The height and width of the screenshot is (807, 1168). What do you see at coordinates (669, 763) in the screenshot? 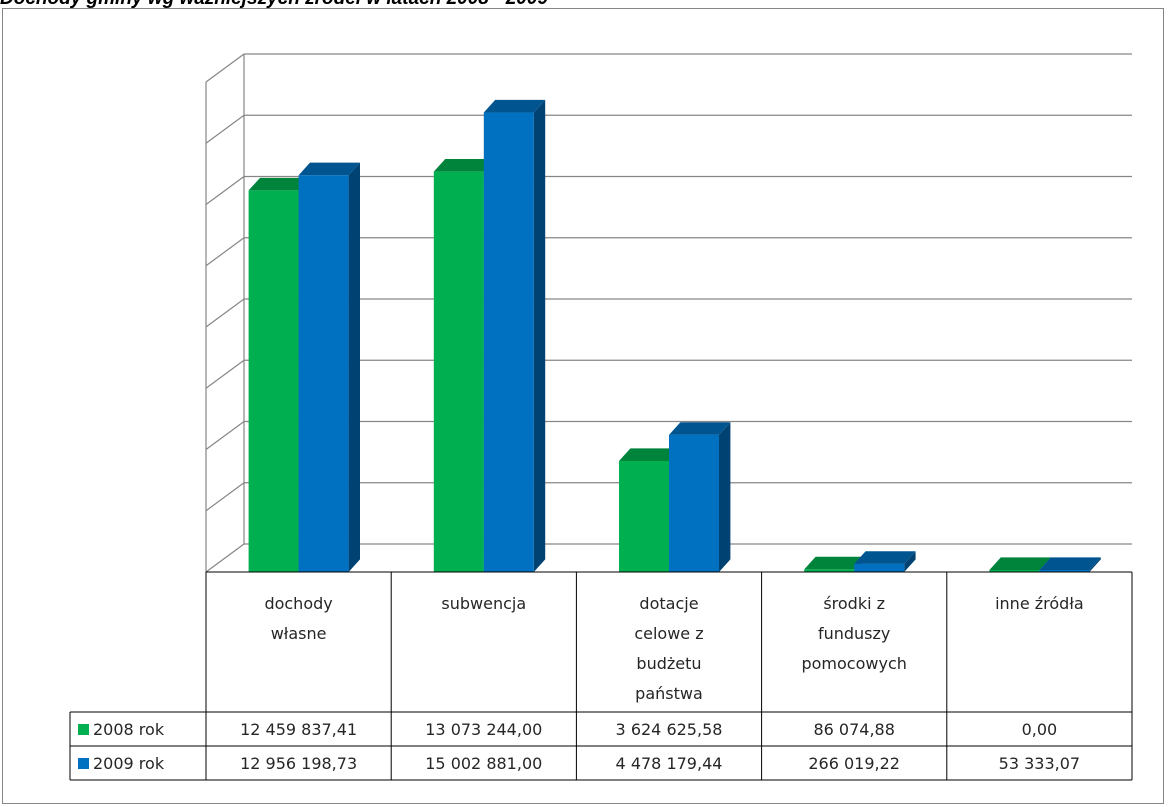
I see `data-label: 4 478 179,44` at bounding box center [669, 763].